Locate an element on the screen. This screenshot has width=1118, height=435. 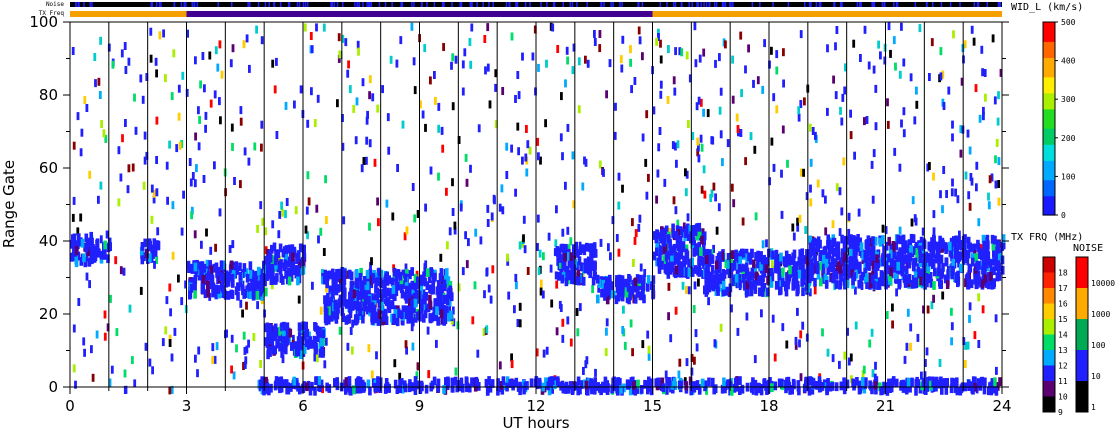
txfreq-colorbar-label: 15 is located at coordinates (1063, 319).